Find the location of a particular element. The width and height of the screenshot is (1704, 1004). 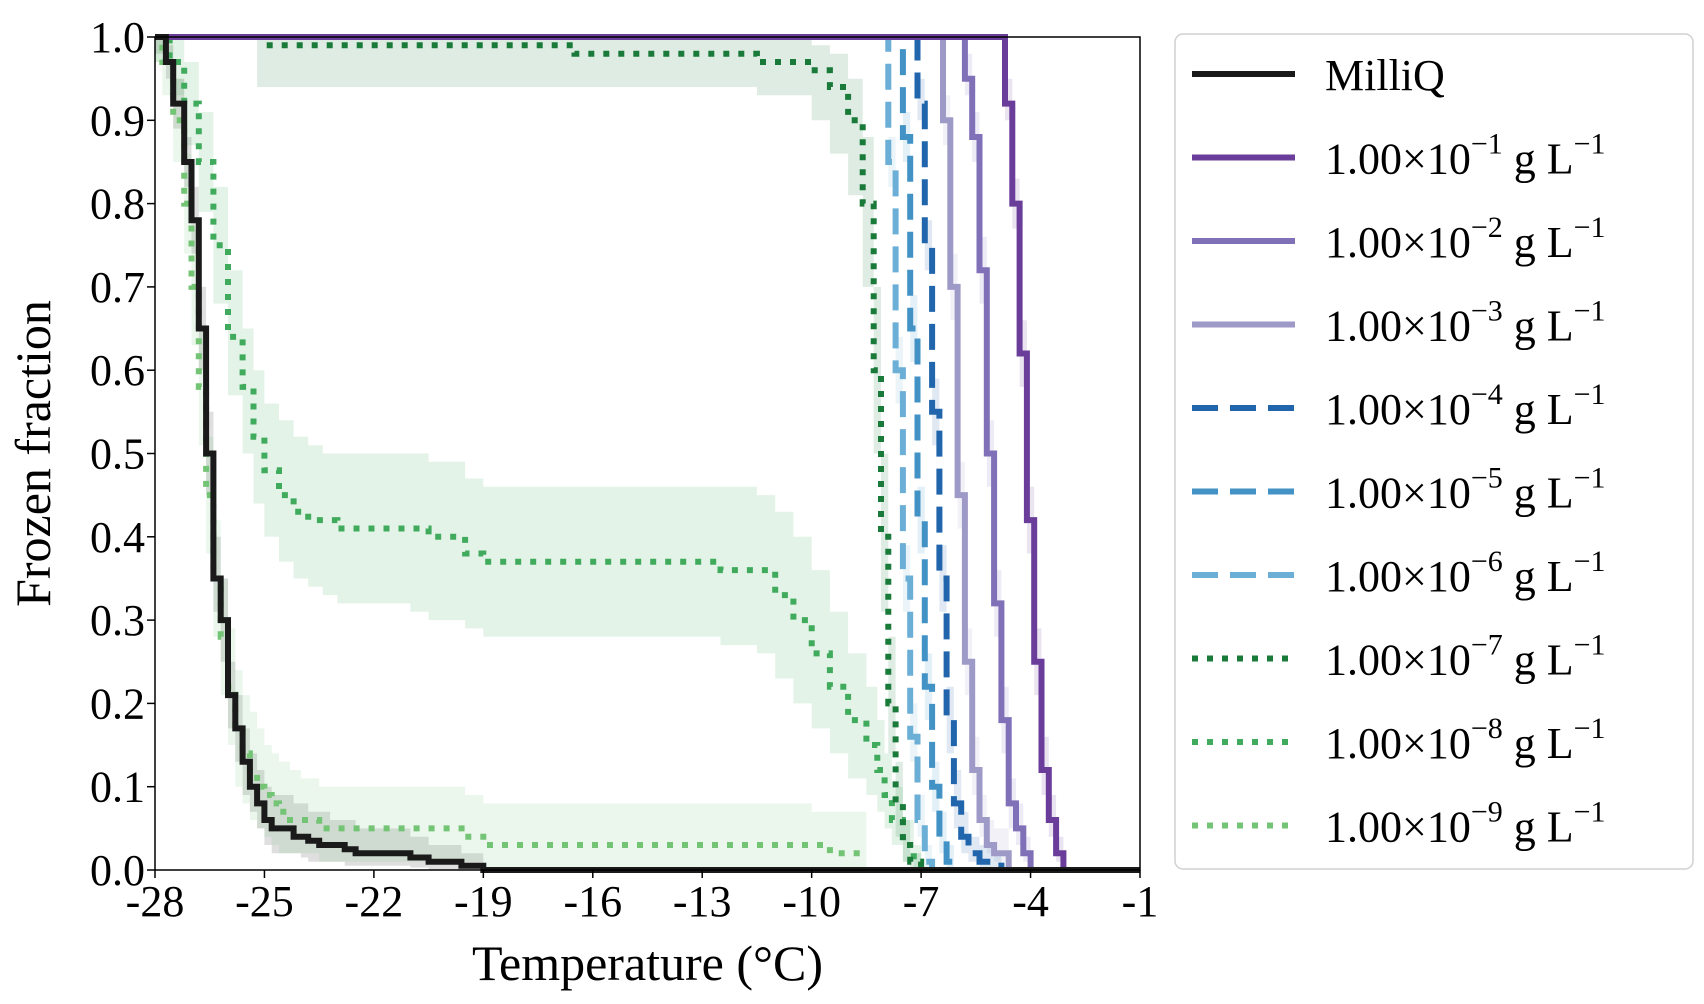

legend-label: 1.00×10−5 g L−1 is located at coordinates (1465, 490).